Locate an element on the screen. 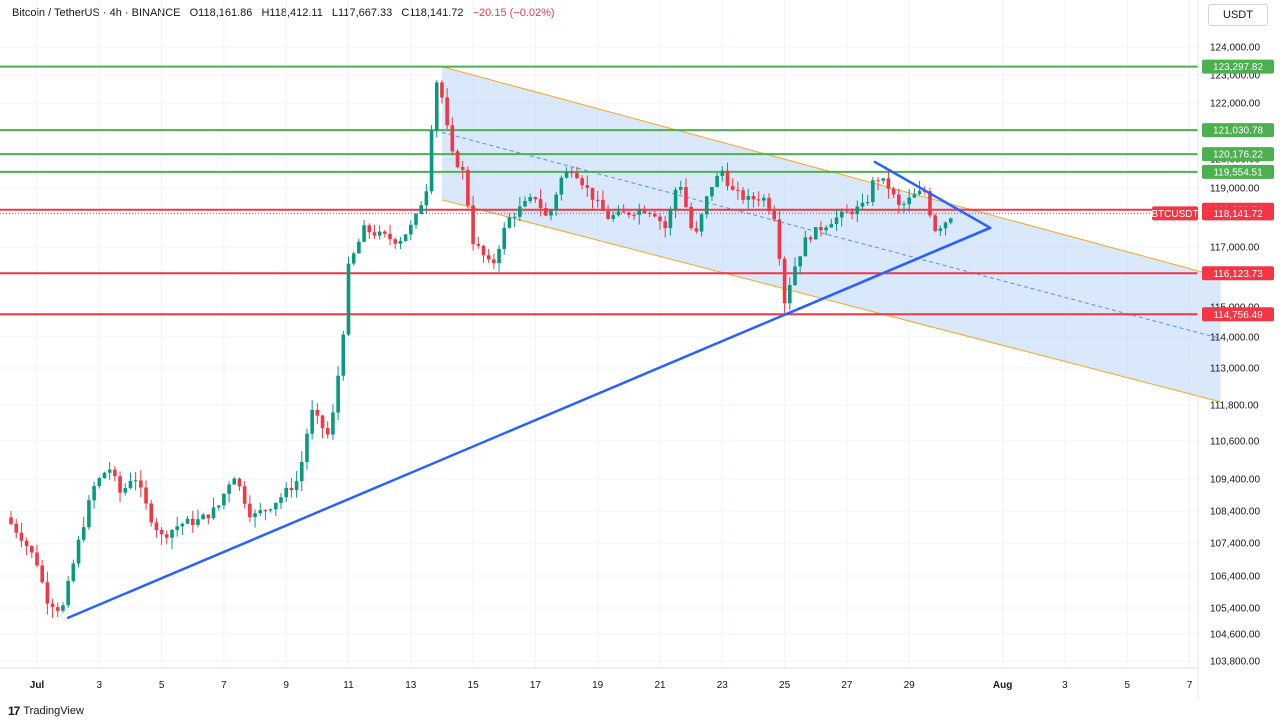 Image resolution: width=1280 pixels, height=727 pixels. open-label: O is located at coordinates (194, 13).